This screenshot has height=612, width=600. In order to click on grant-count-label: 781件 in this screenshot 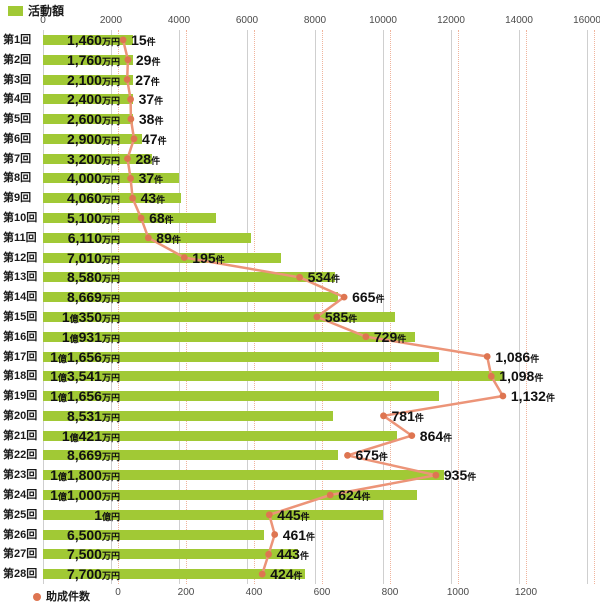, I will do `click(407, 415)`.